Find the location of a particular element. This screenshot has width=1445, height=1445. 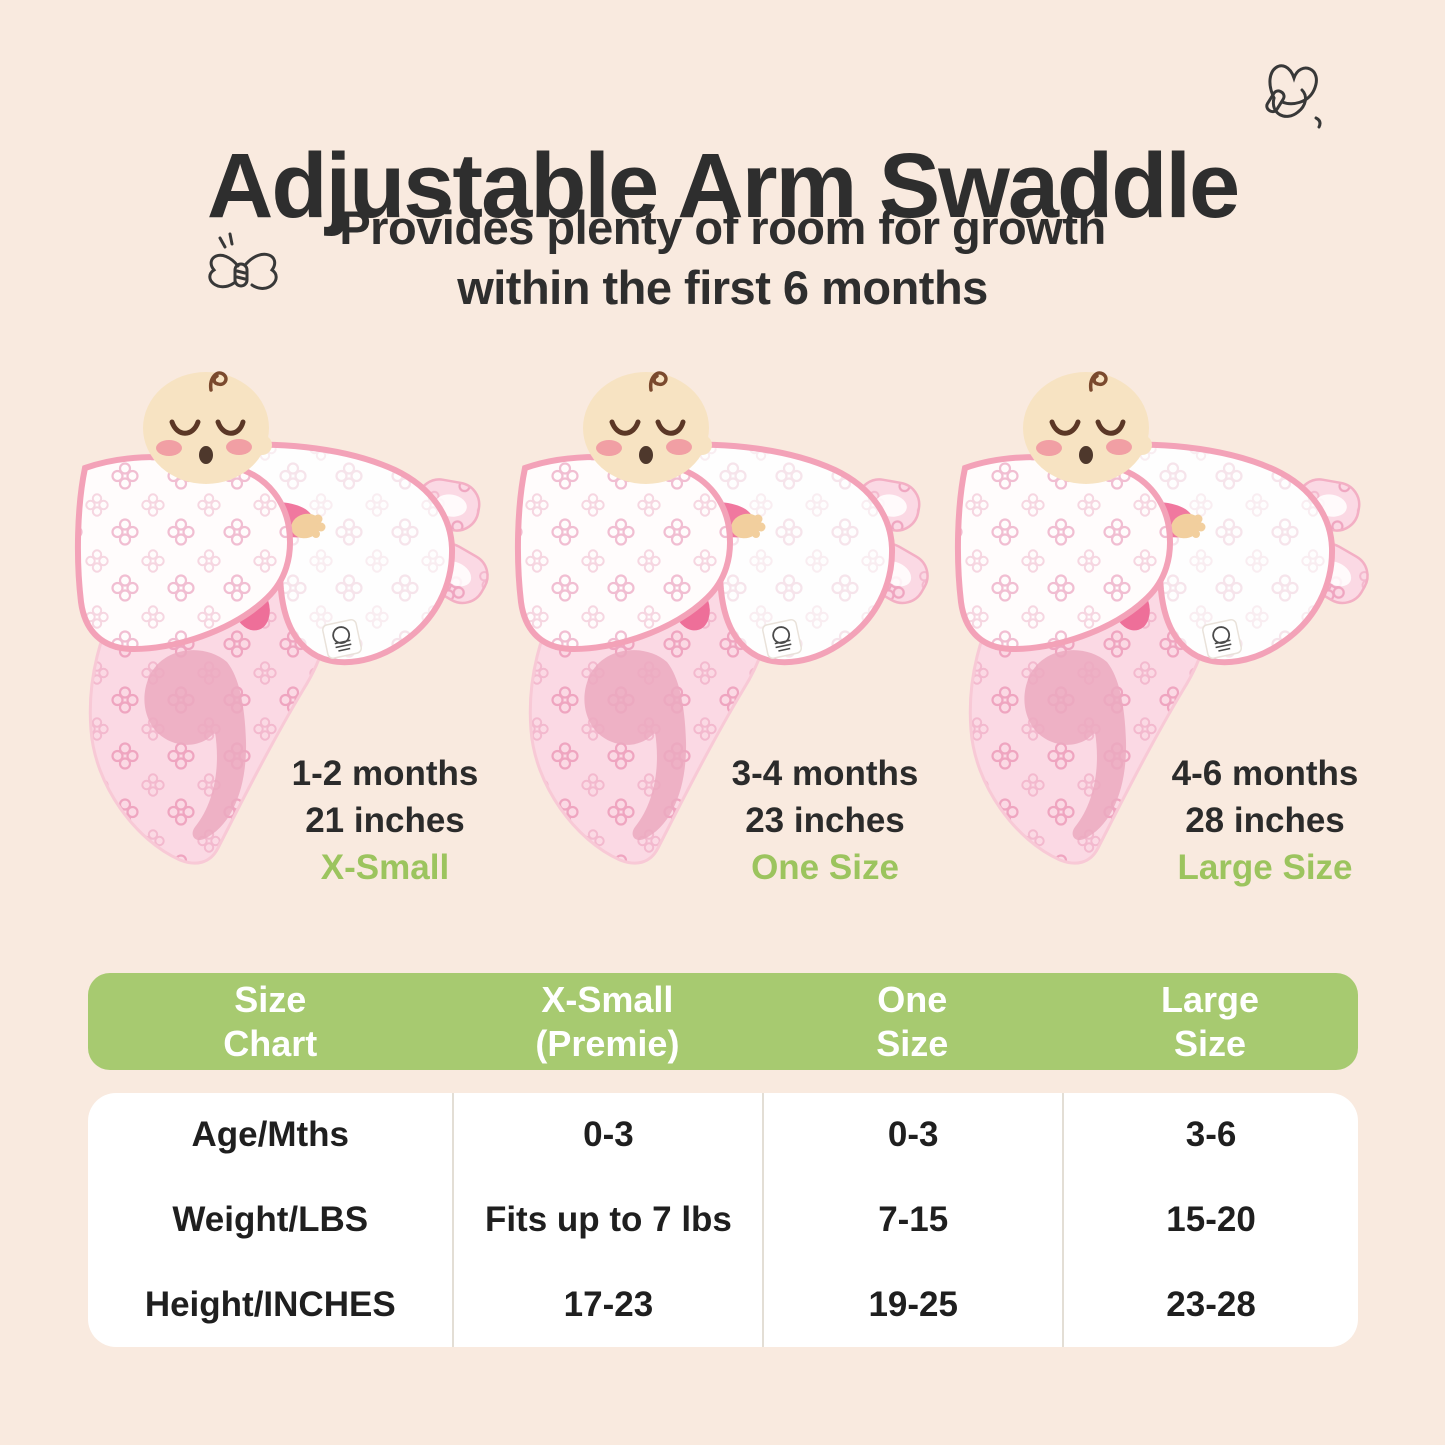

figure-label: 3-4 months 23 inches One Size is located at coordinates (825, 820).